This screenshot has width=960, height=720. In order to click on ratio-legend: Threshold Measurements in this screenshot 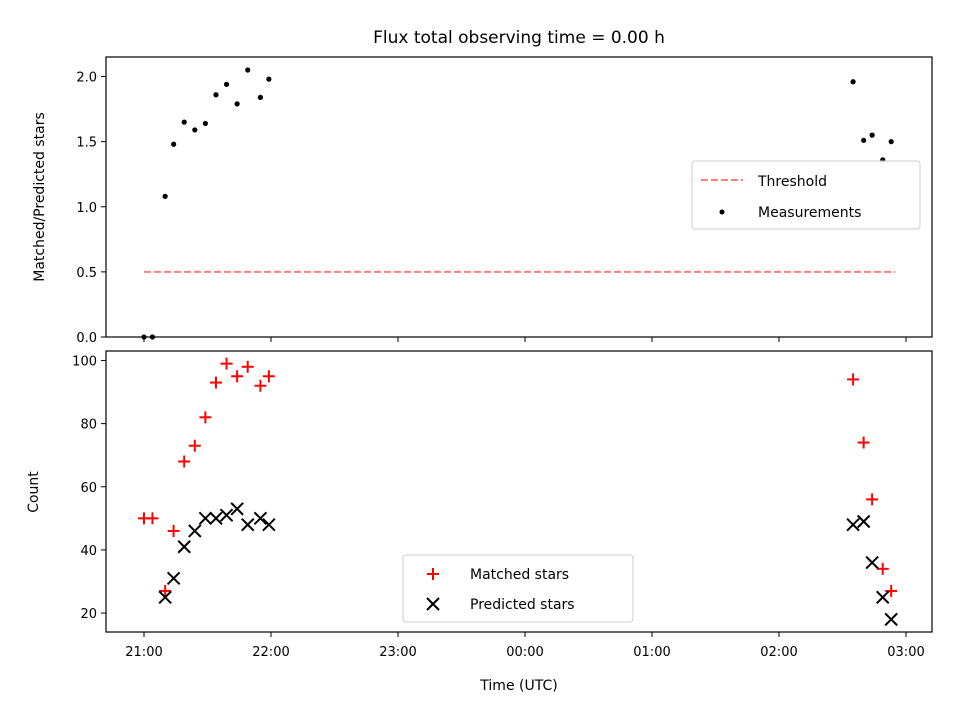, I will do `click(806, 195)`.